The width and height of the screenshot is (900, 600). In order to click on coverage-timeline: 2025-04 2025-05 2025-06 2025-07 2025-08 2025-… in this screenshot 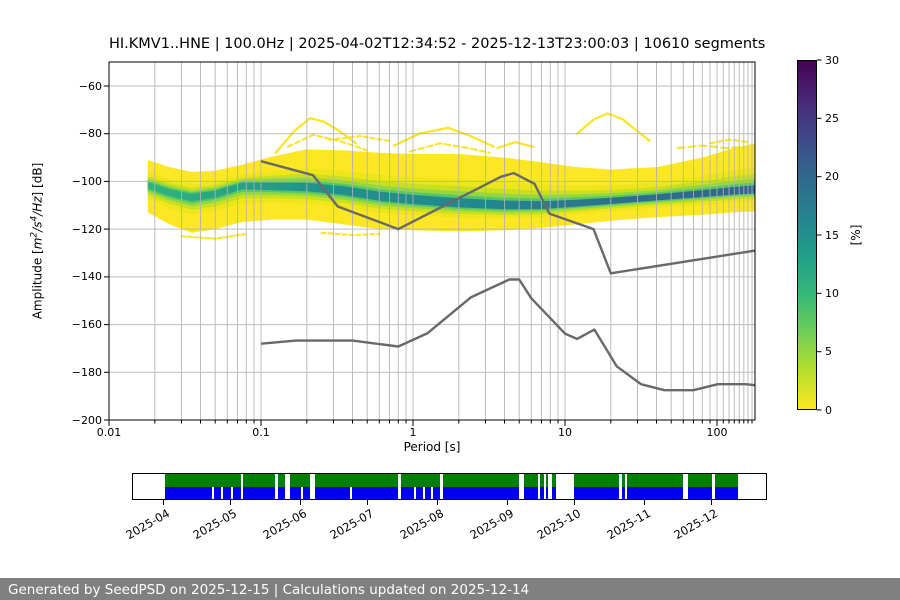, I will do `click(445, 507)`.